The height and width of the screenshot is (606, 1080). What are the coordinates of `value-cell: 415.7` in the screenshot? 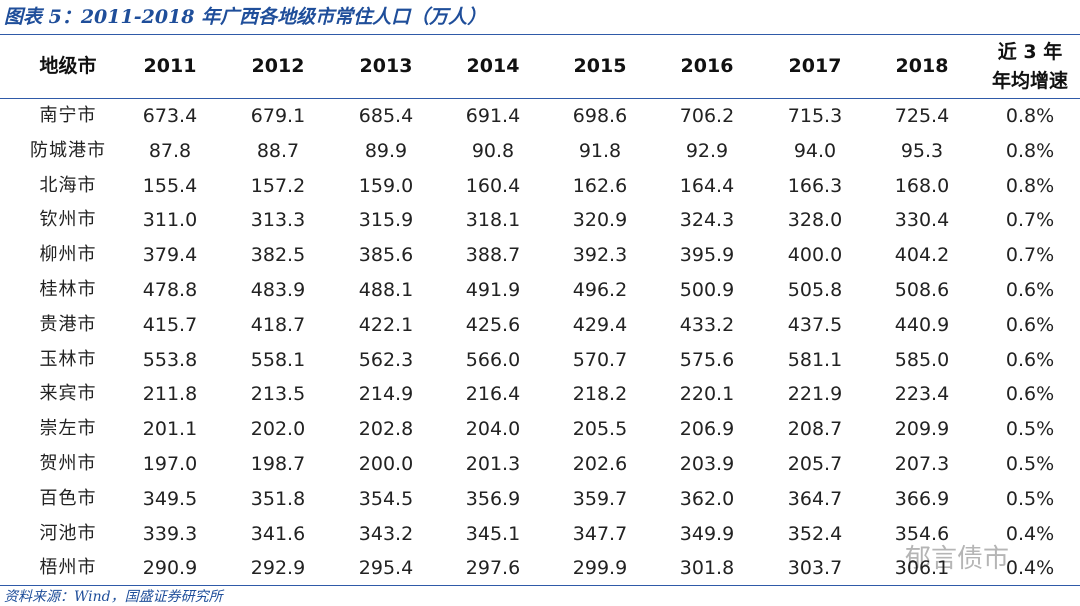 It's located at (170, 324).